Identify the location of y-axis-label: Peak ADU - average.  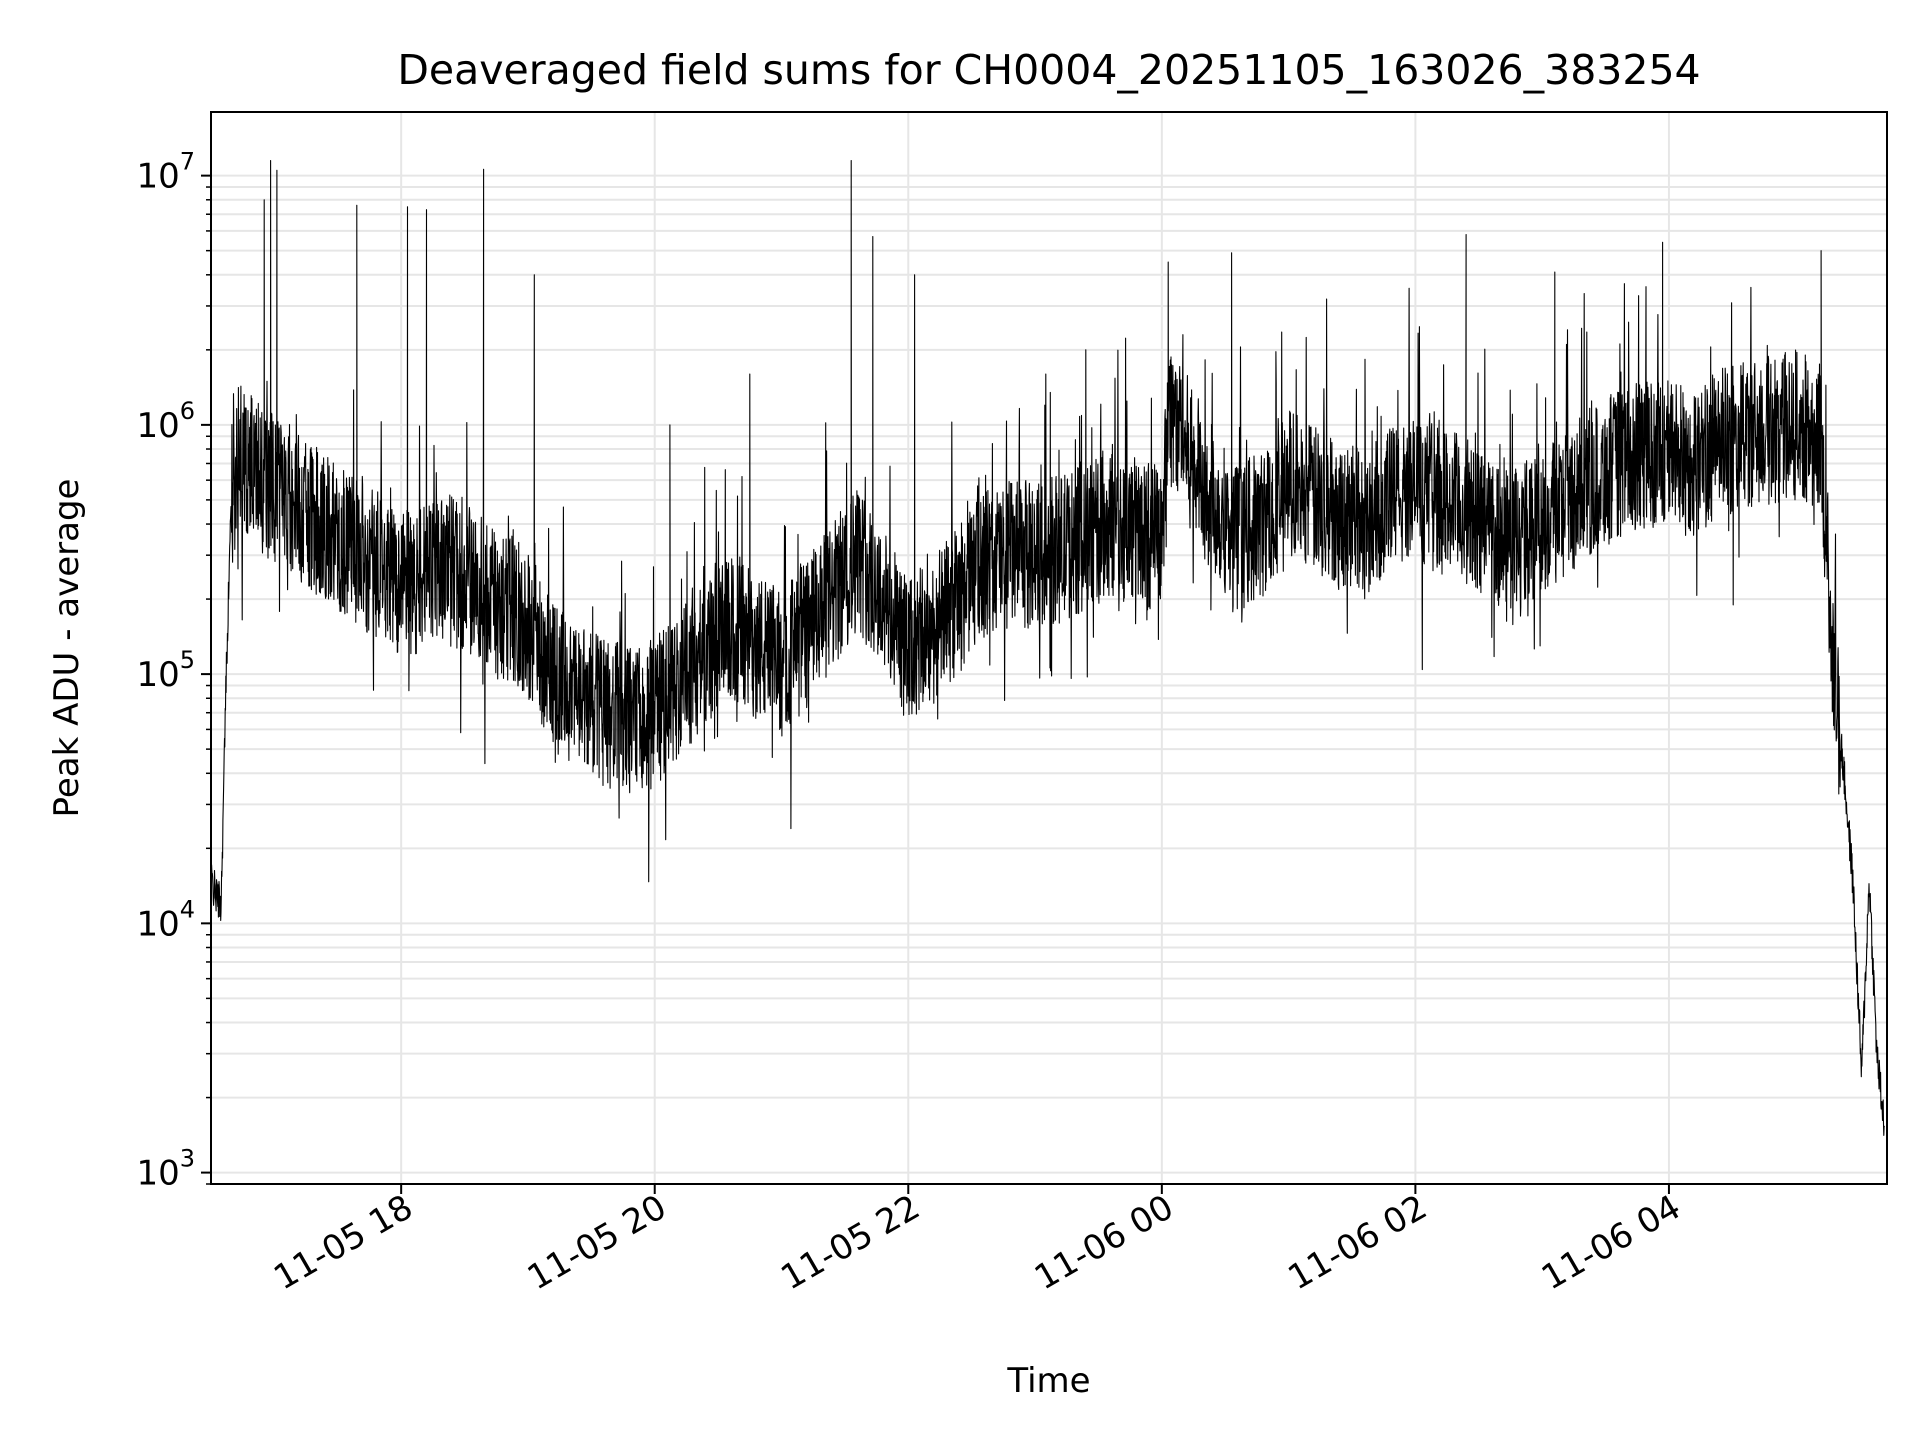
(67, 648).